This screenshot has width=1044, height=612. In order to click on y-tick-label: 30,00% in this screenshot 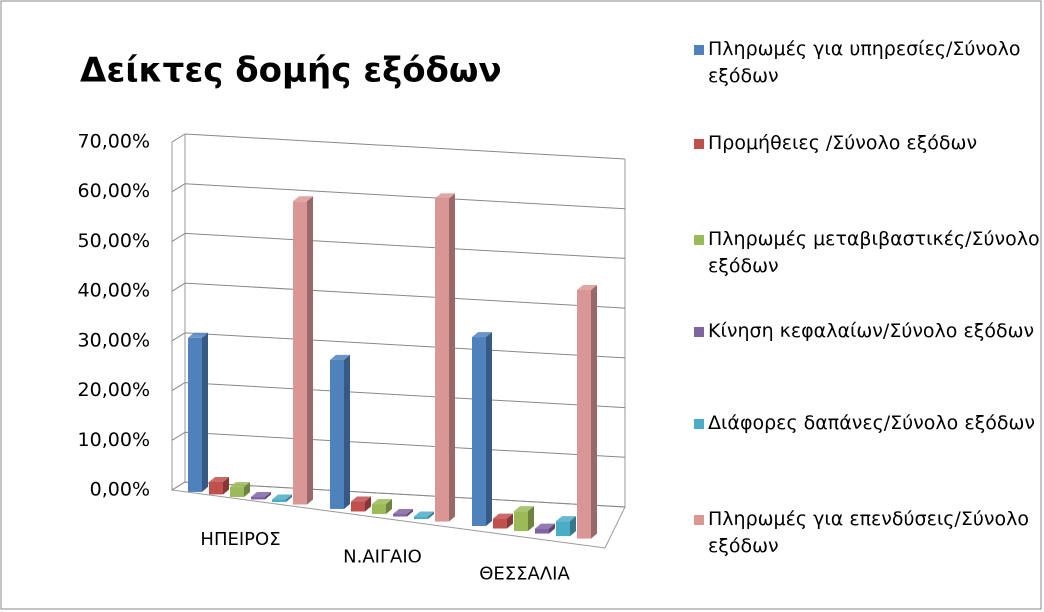, I will do `click(114, 340)`.